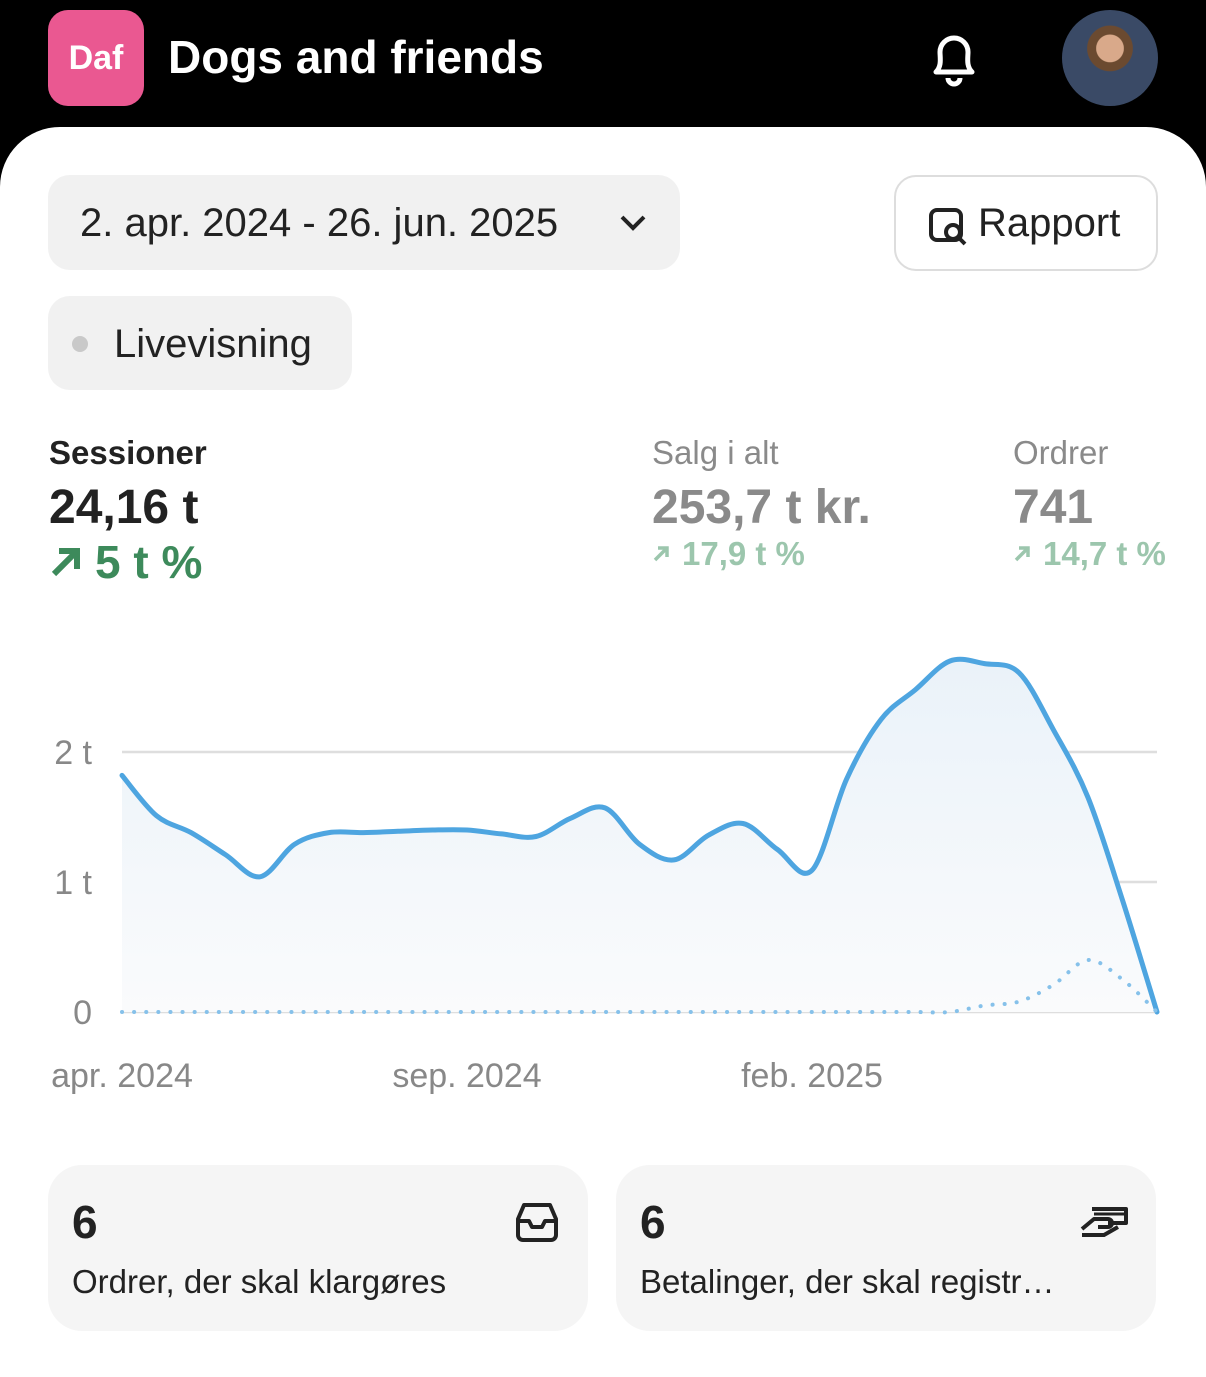  What do you see at coordinates (1053, 507) in the screenshot?
I see `metric-value: 741` at bounding box center [1053, 507].